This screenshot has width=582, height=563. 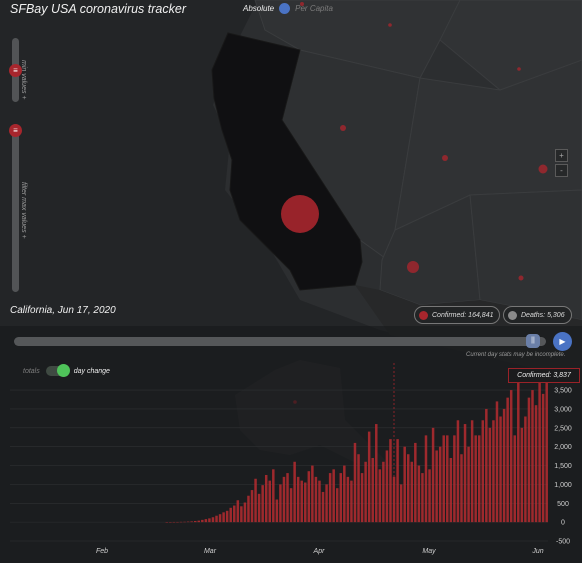 What do you see at coordinates (562, 341) in the screenshot?
I see `play-button: ▶` at bounding box center [562, 341].